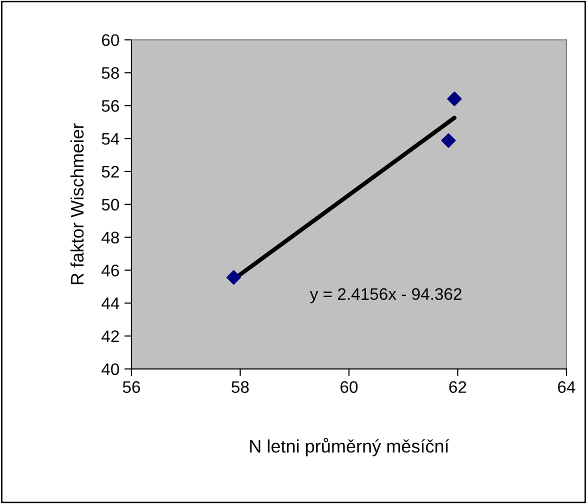 The width and height of the screenshot is (587, 504). What do you see at coordinates (110, 238) in the screenshot?
I see `y-tick-label: 48` at bounding box center [110, 238].